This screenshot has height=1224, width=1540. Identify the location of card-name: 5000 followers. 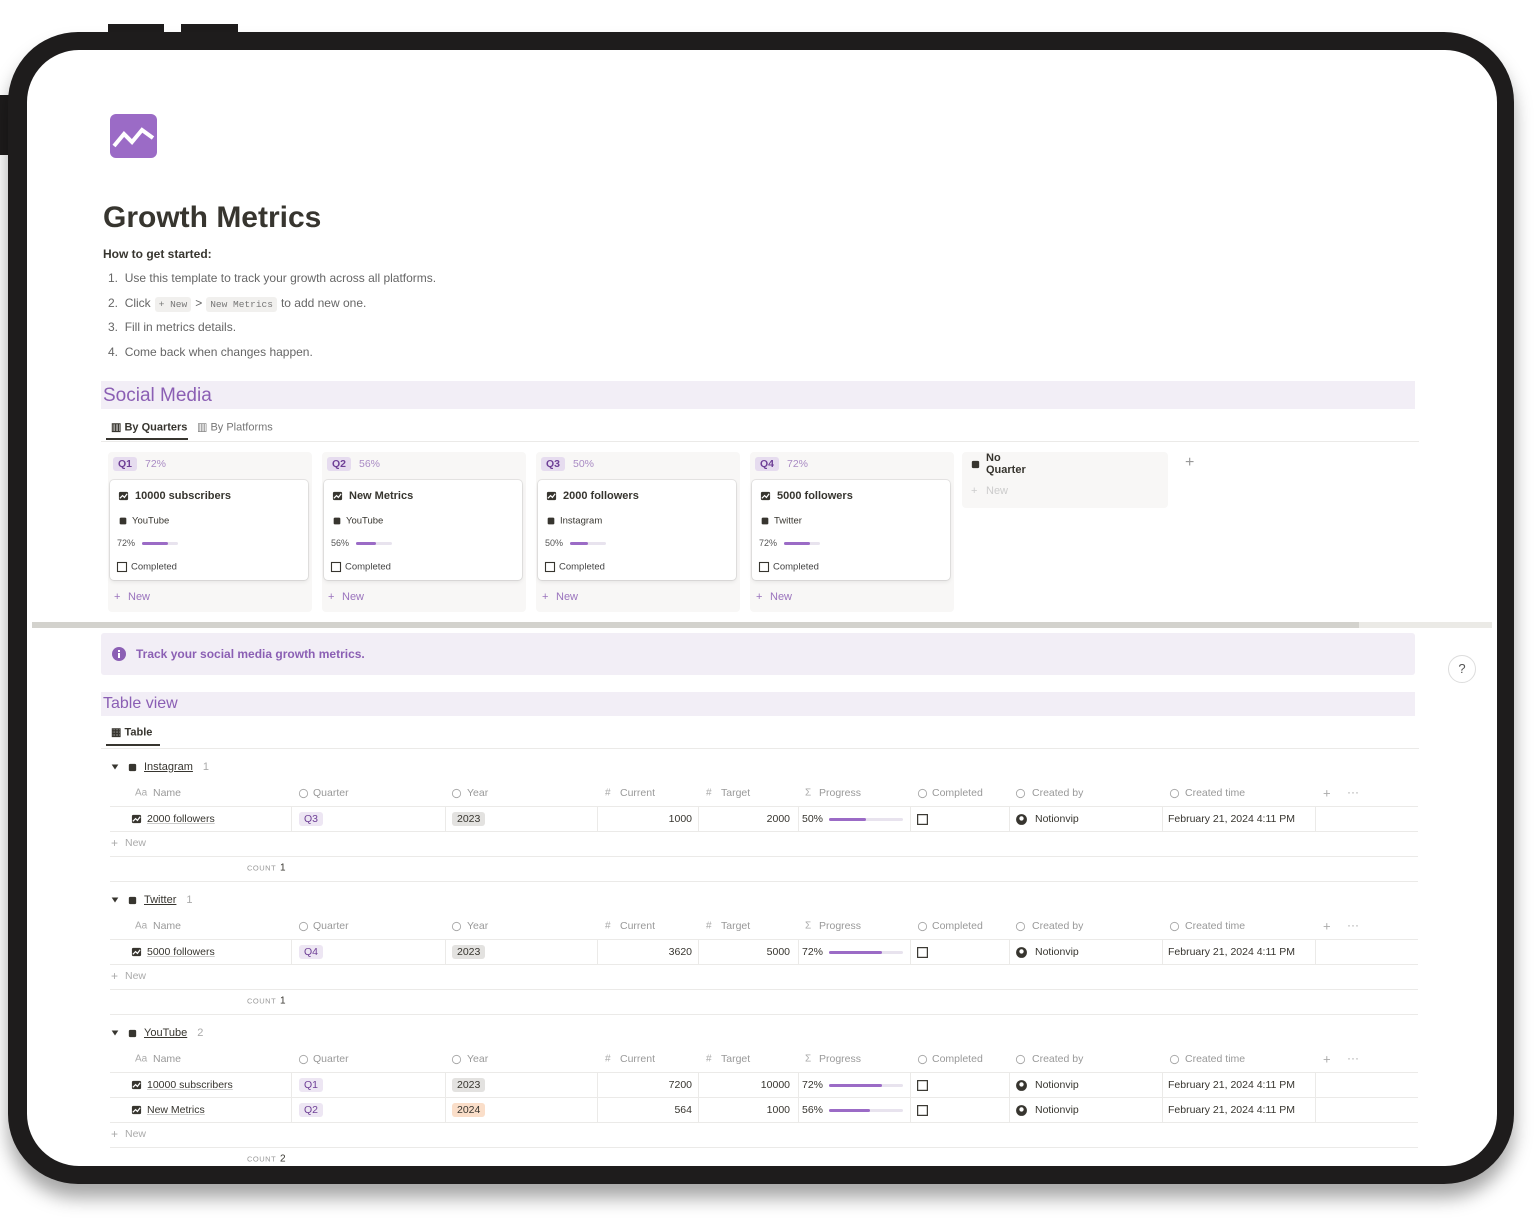
(815, 496).